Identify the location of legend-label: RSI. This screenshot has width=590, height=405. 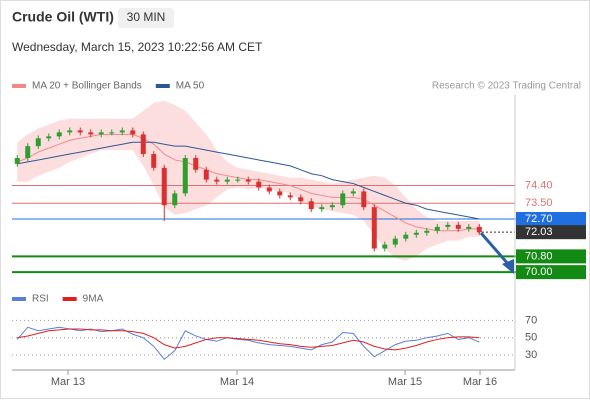
(40, 299).